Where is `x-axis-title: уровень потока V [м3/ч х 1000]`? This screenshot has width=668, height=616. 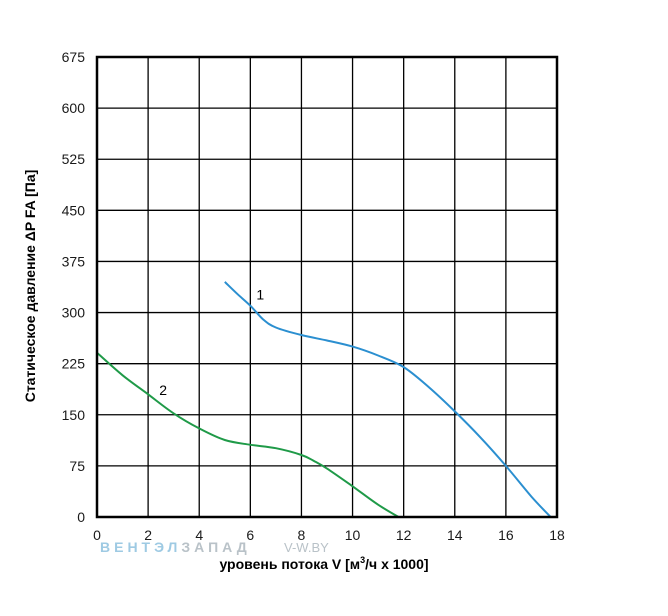
x-axis-title: уровень потока V [м3/ч х 1000] is located at coordinates (323, 563).